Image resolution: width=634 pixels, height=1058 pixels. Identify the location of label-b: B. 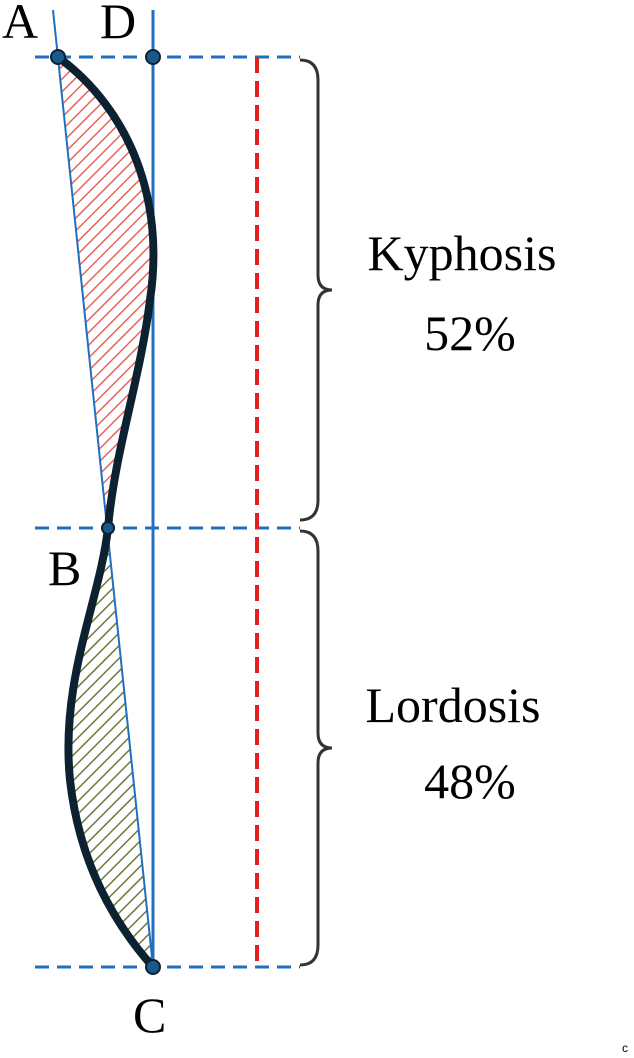
(64, 568).